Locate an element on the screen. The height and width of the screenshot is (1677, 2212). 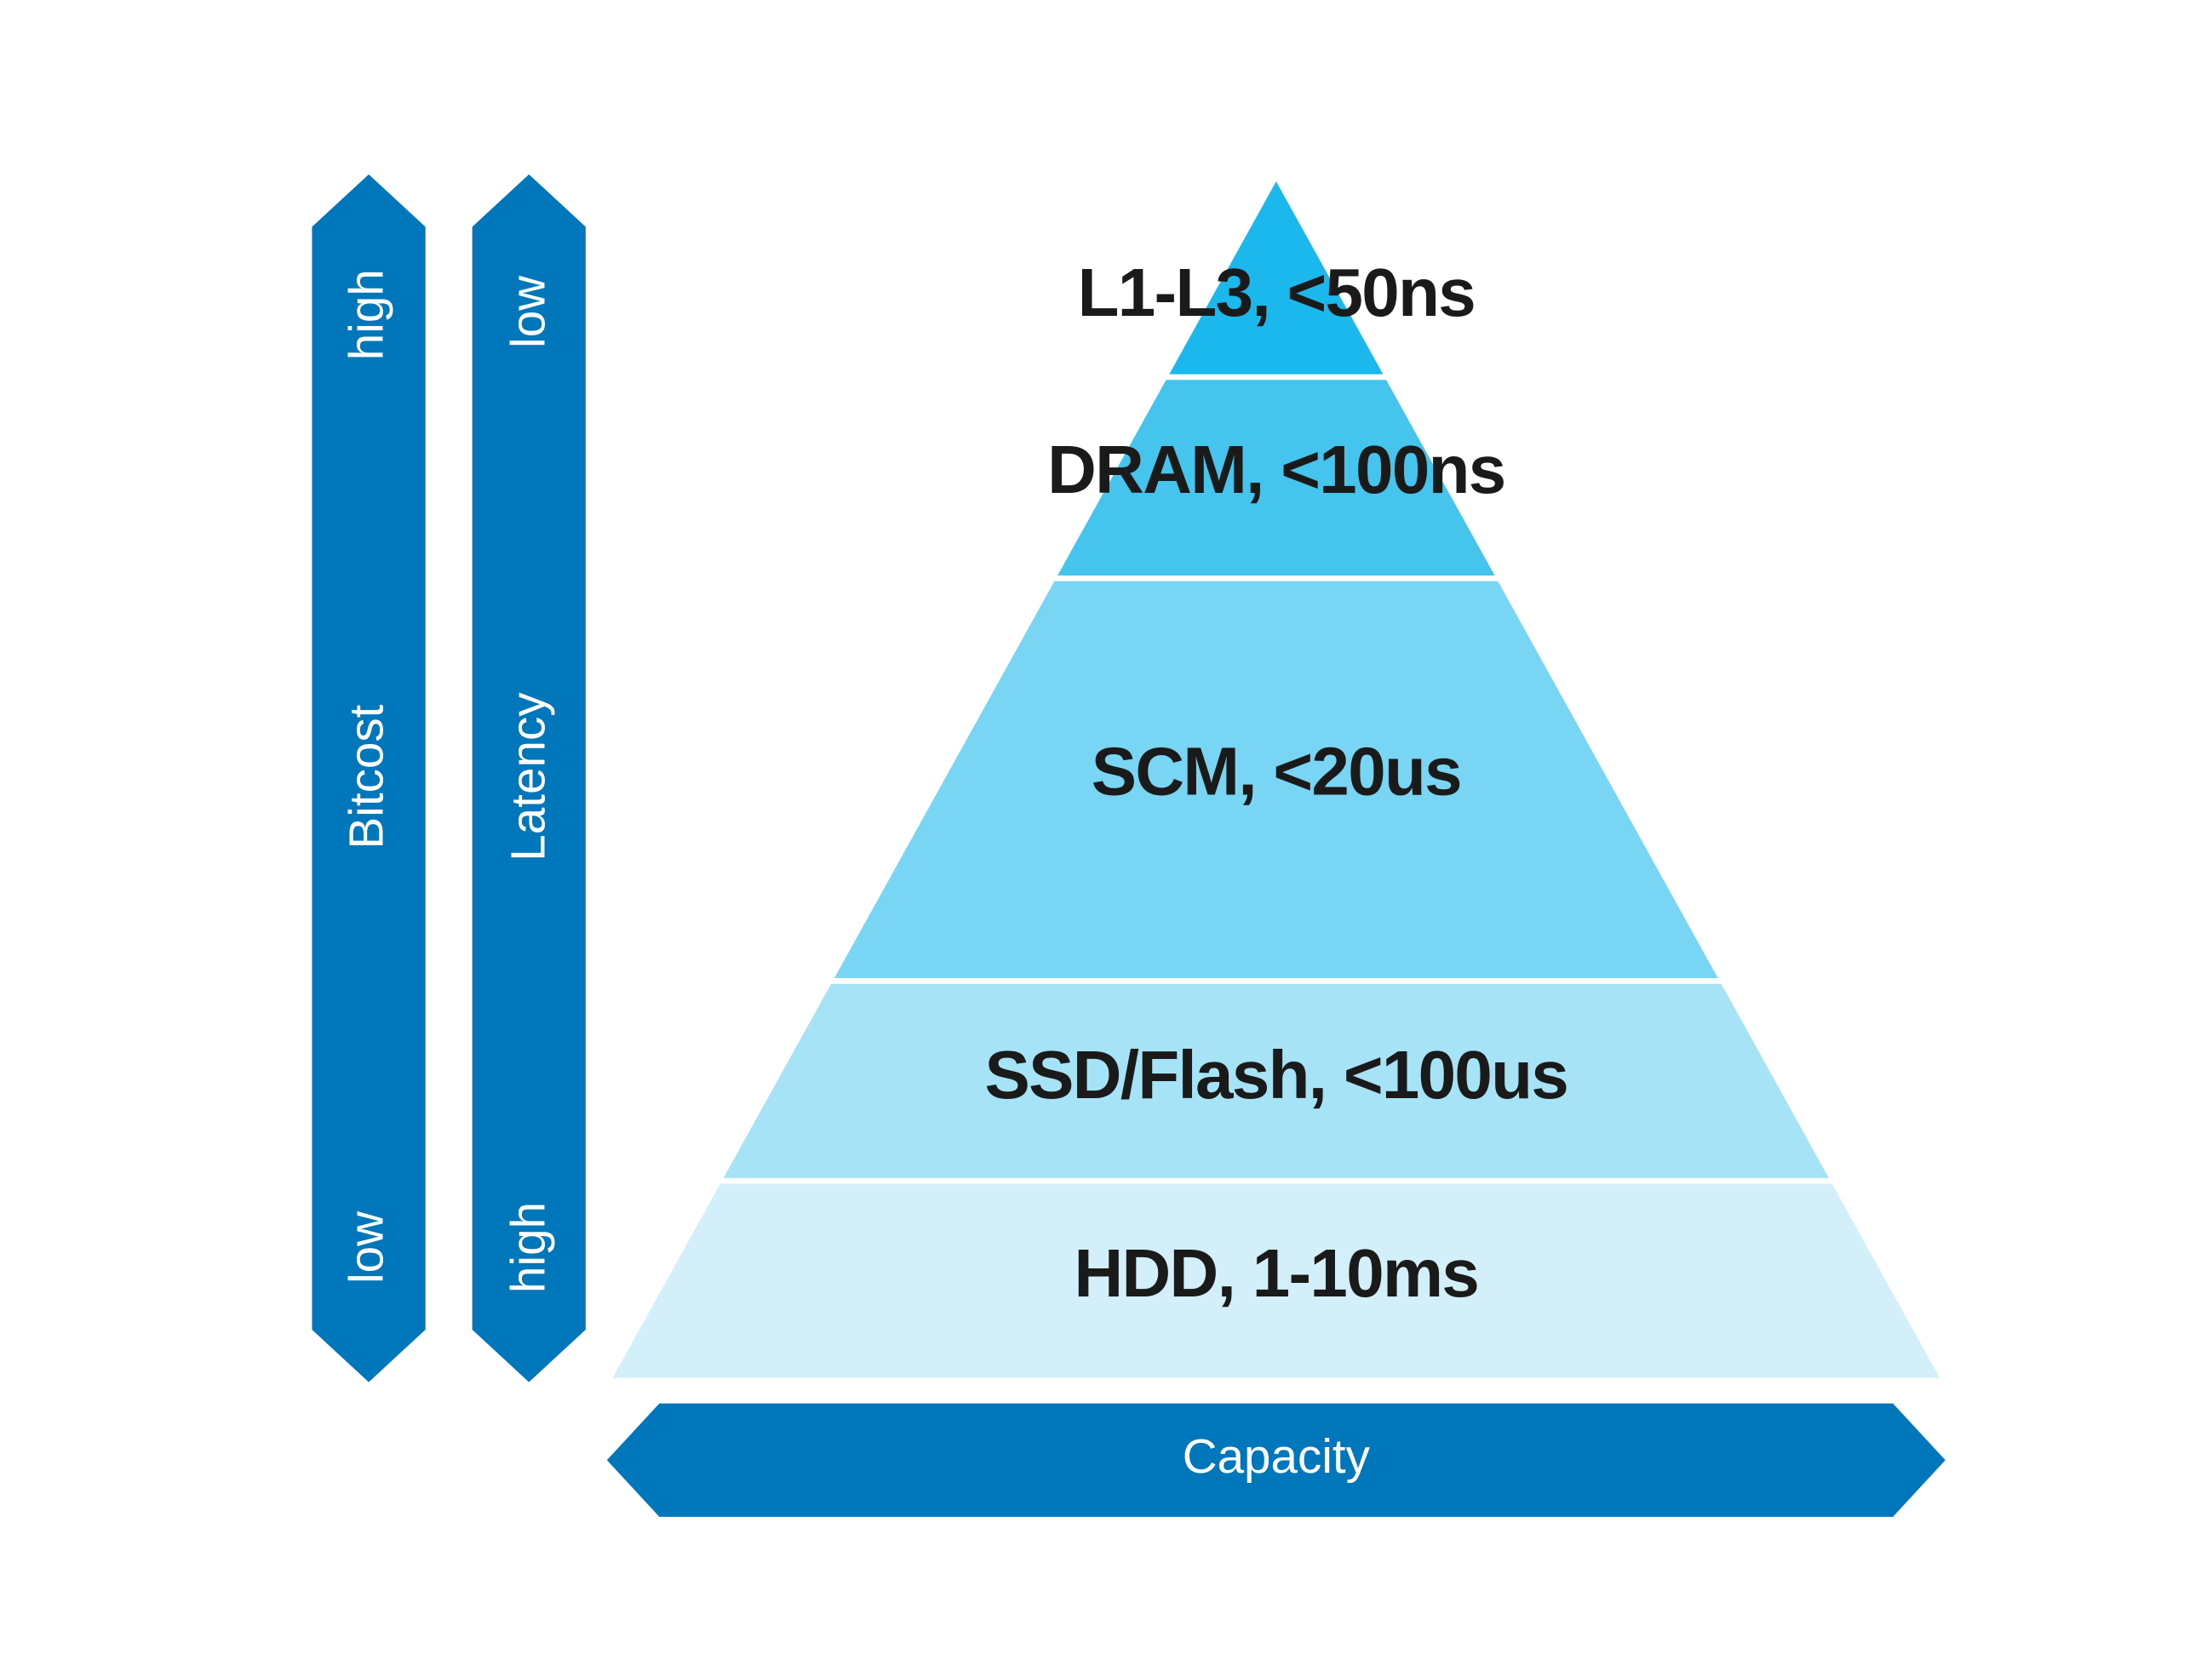
bitcost-top: high is located at coordinates (367, 314).